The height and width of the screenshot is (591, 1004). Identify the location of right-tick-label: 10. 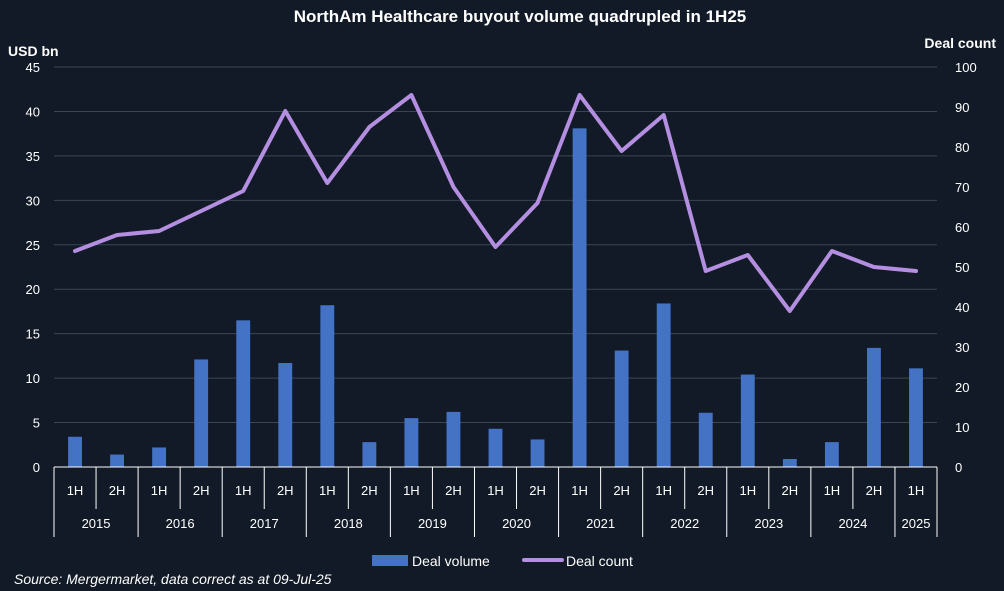
(962, 427).